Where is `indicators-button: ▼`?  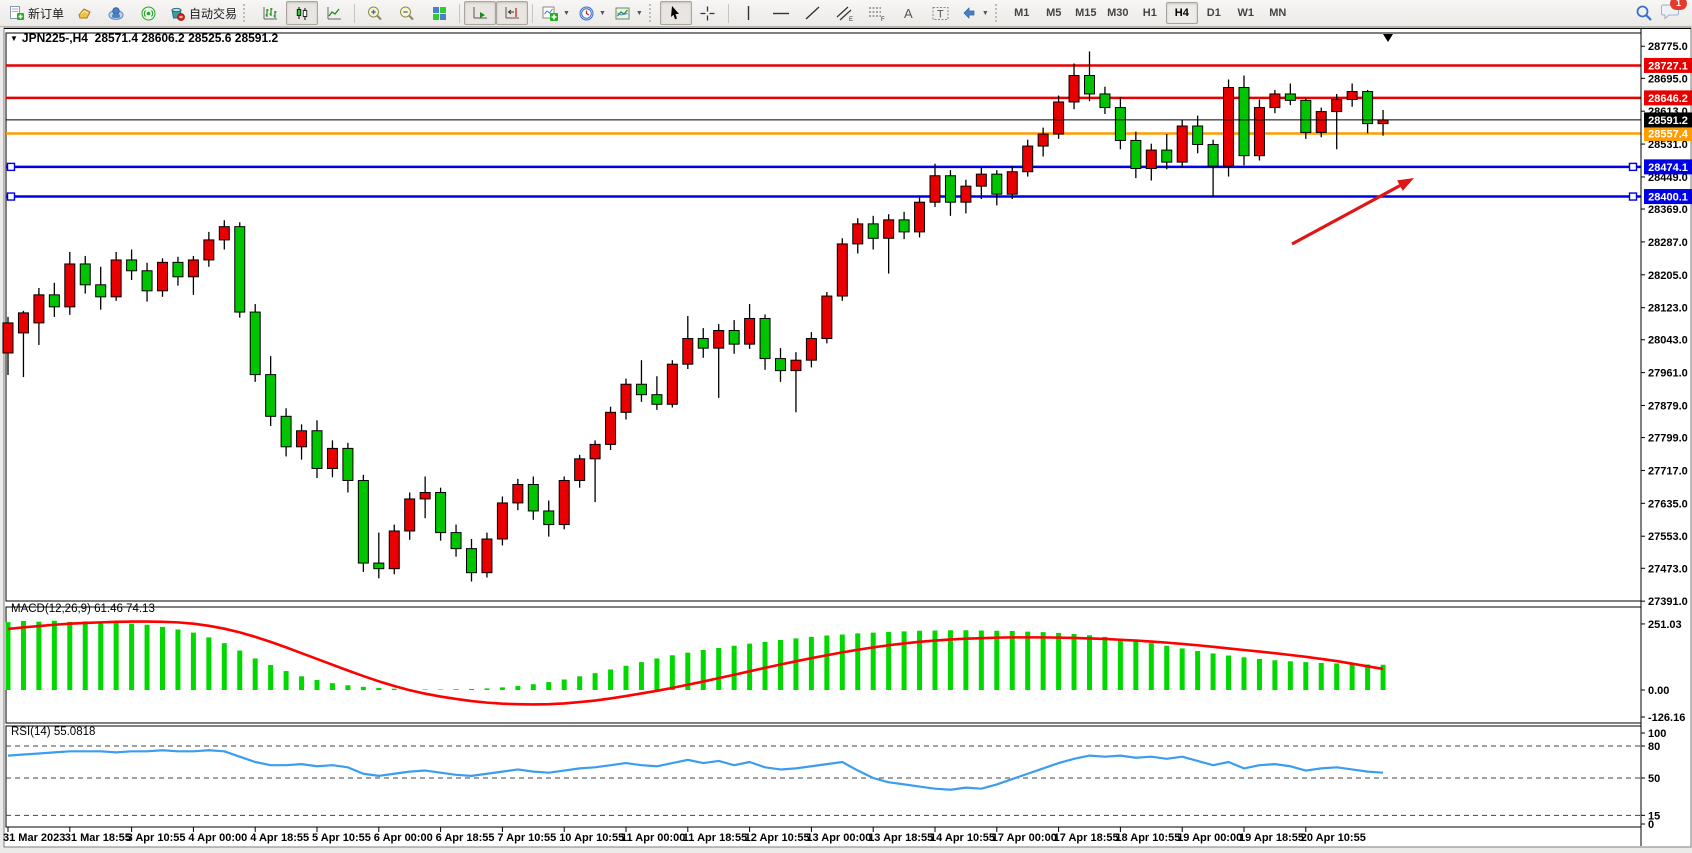
indicators-button: ▼ is located at coordinates (555, 13).